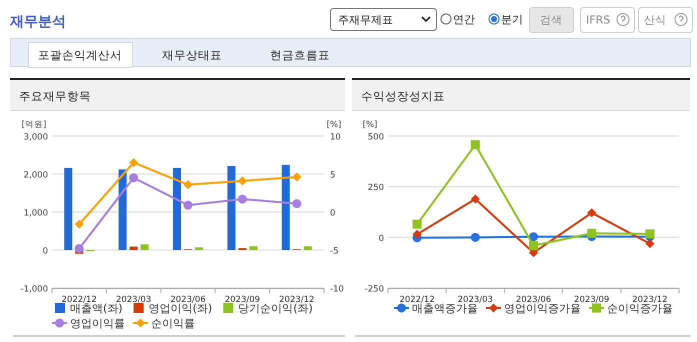 This screenshot has height=342, width=697. Describe the element at coordinates (551, 20) in the screenshot. I see `text: 검색` at that location.